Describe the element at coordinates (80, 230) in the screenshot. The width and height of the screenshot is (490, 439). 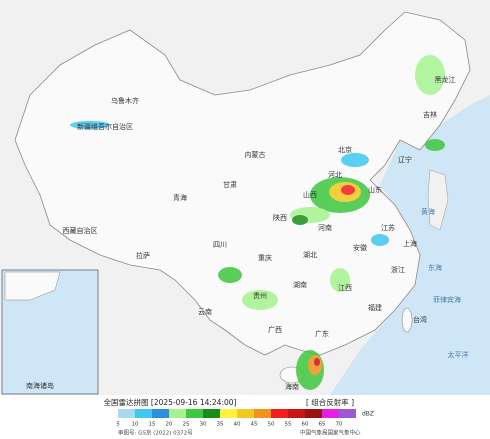
I see `region-label: 西藏自治区` at that location.